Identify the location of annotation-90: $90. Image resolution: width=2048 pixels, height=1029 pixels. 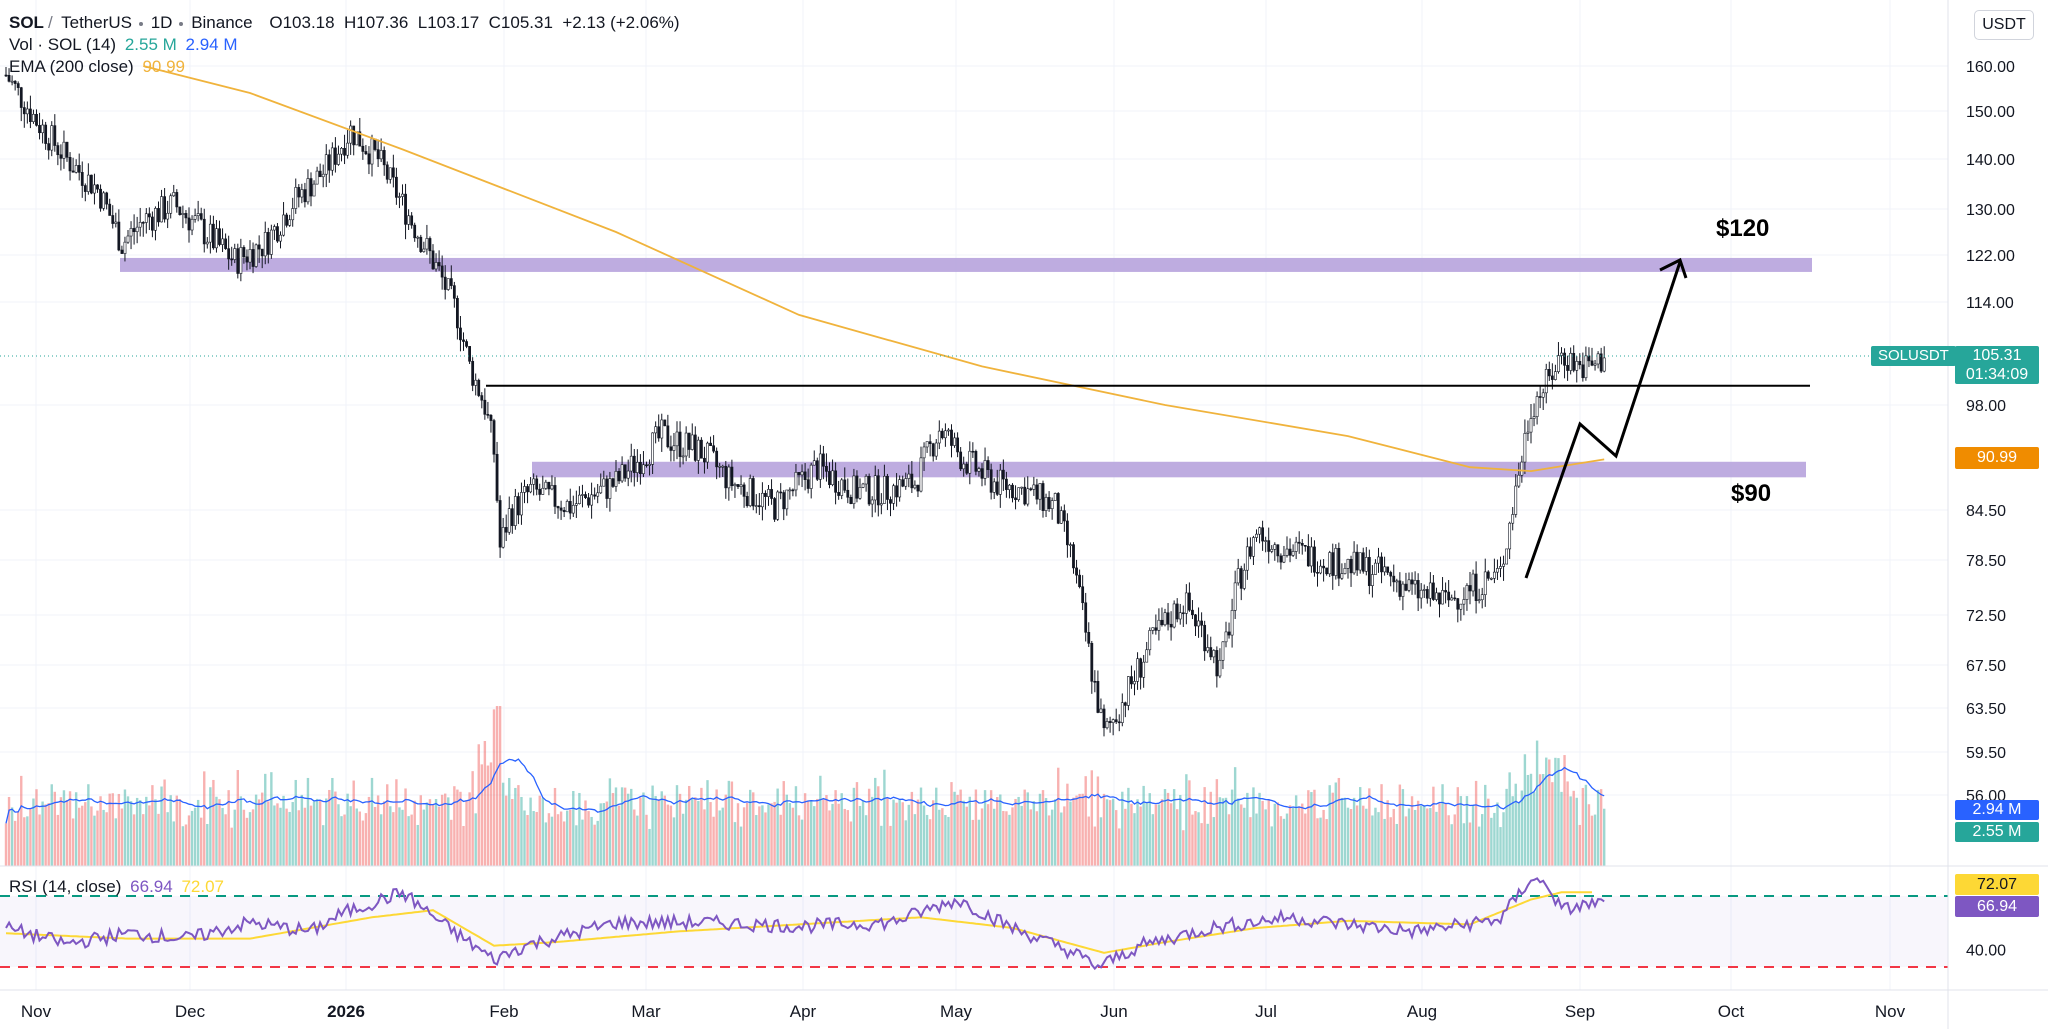
(1751, 493).